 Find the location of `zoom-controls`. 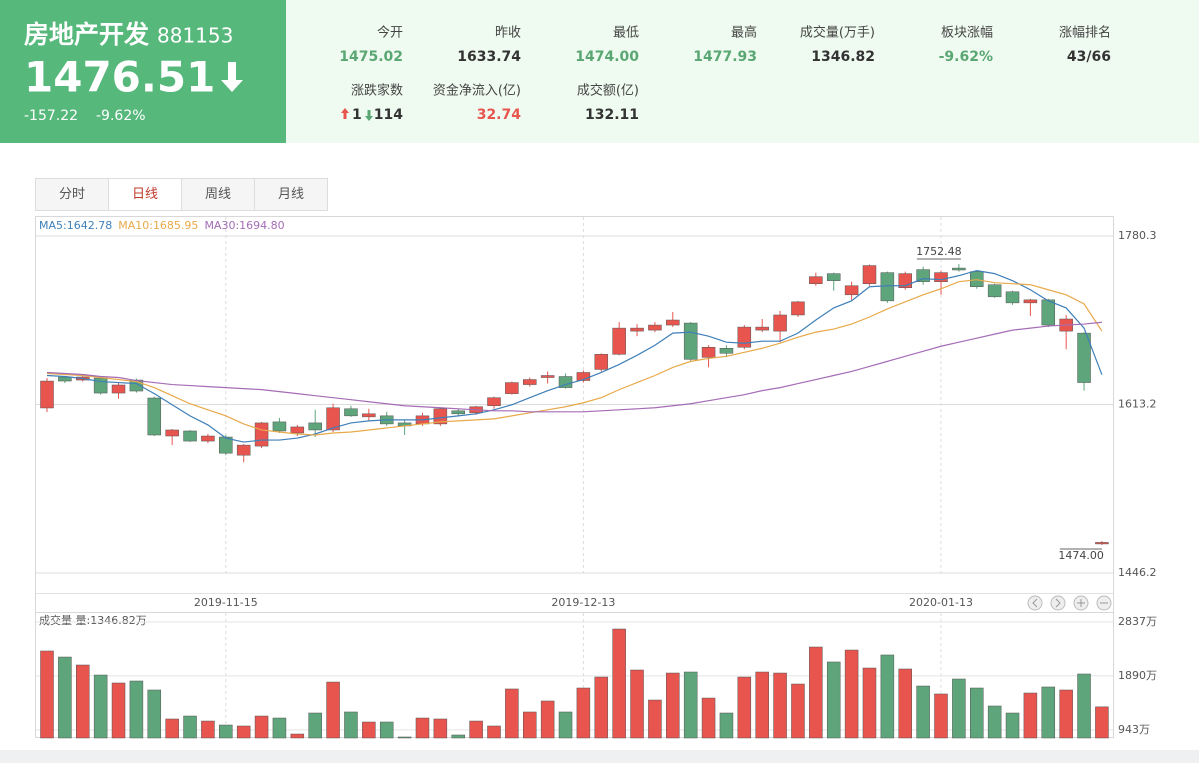

zoom-controls is located at coordinates (1069, 603).